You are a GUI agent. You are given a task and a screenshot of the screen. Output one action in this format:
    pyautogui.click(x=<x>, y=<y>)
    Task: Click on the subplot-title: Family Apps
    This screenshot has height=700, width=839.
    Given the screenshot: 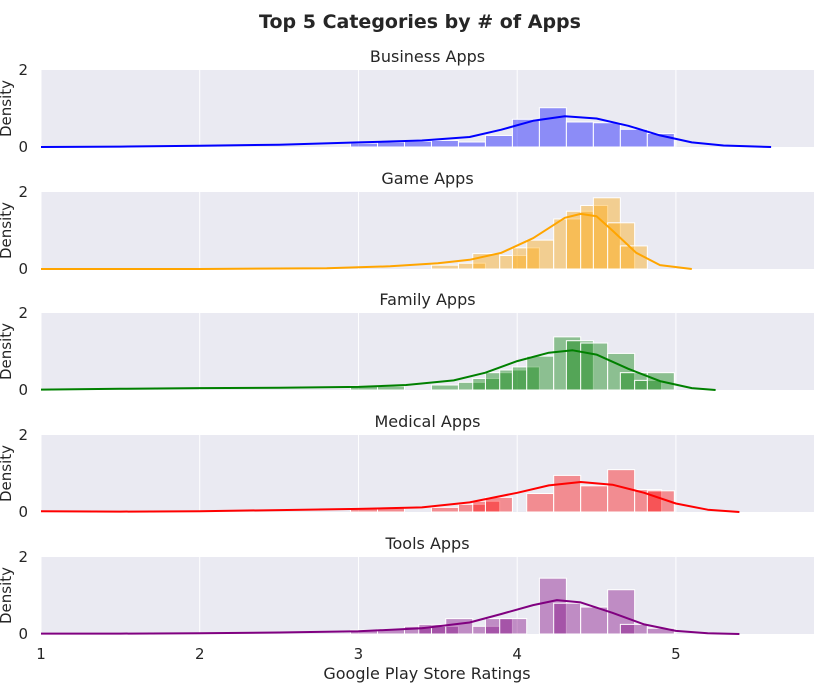 What is the action you would take?
    pyautogui.click(x=427, y=299)
    